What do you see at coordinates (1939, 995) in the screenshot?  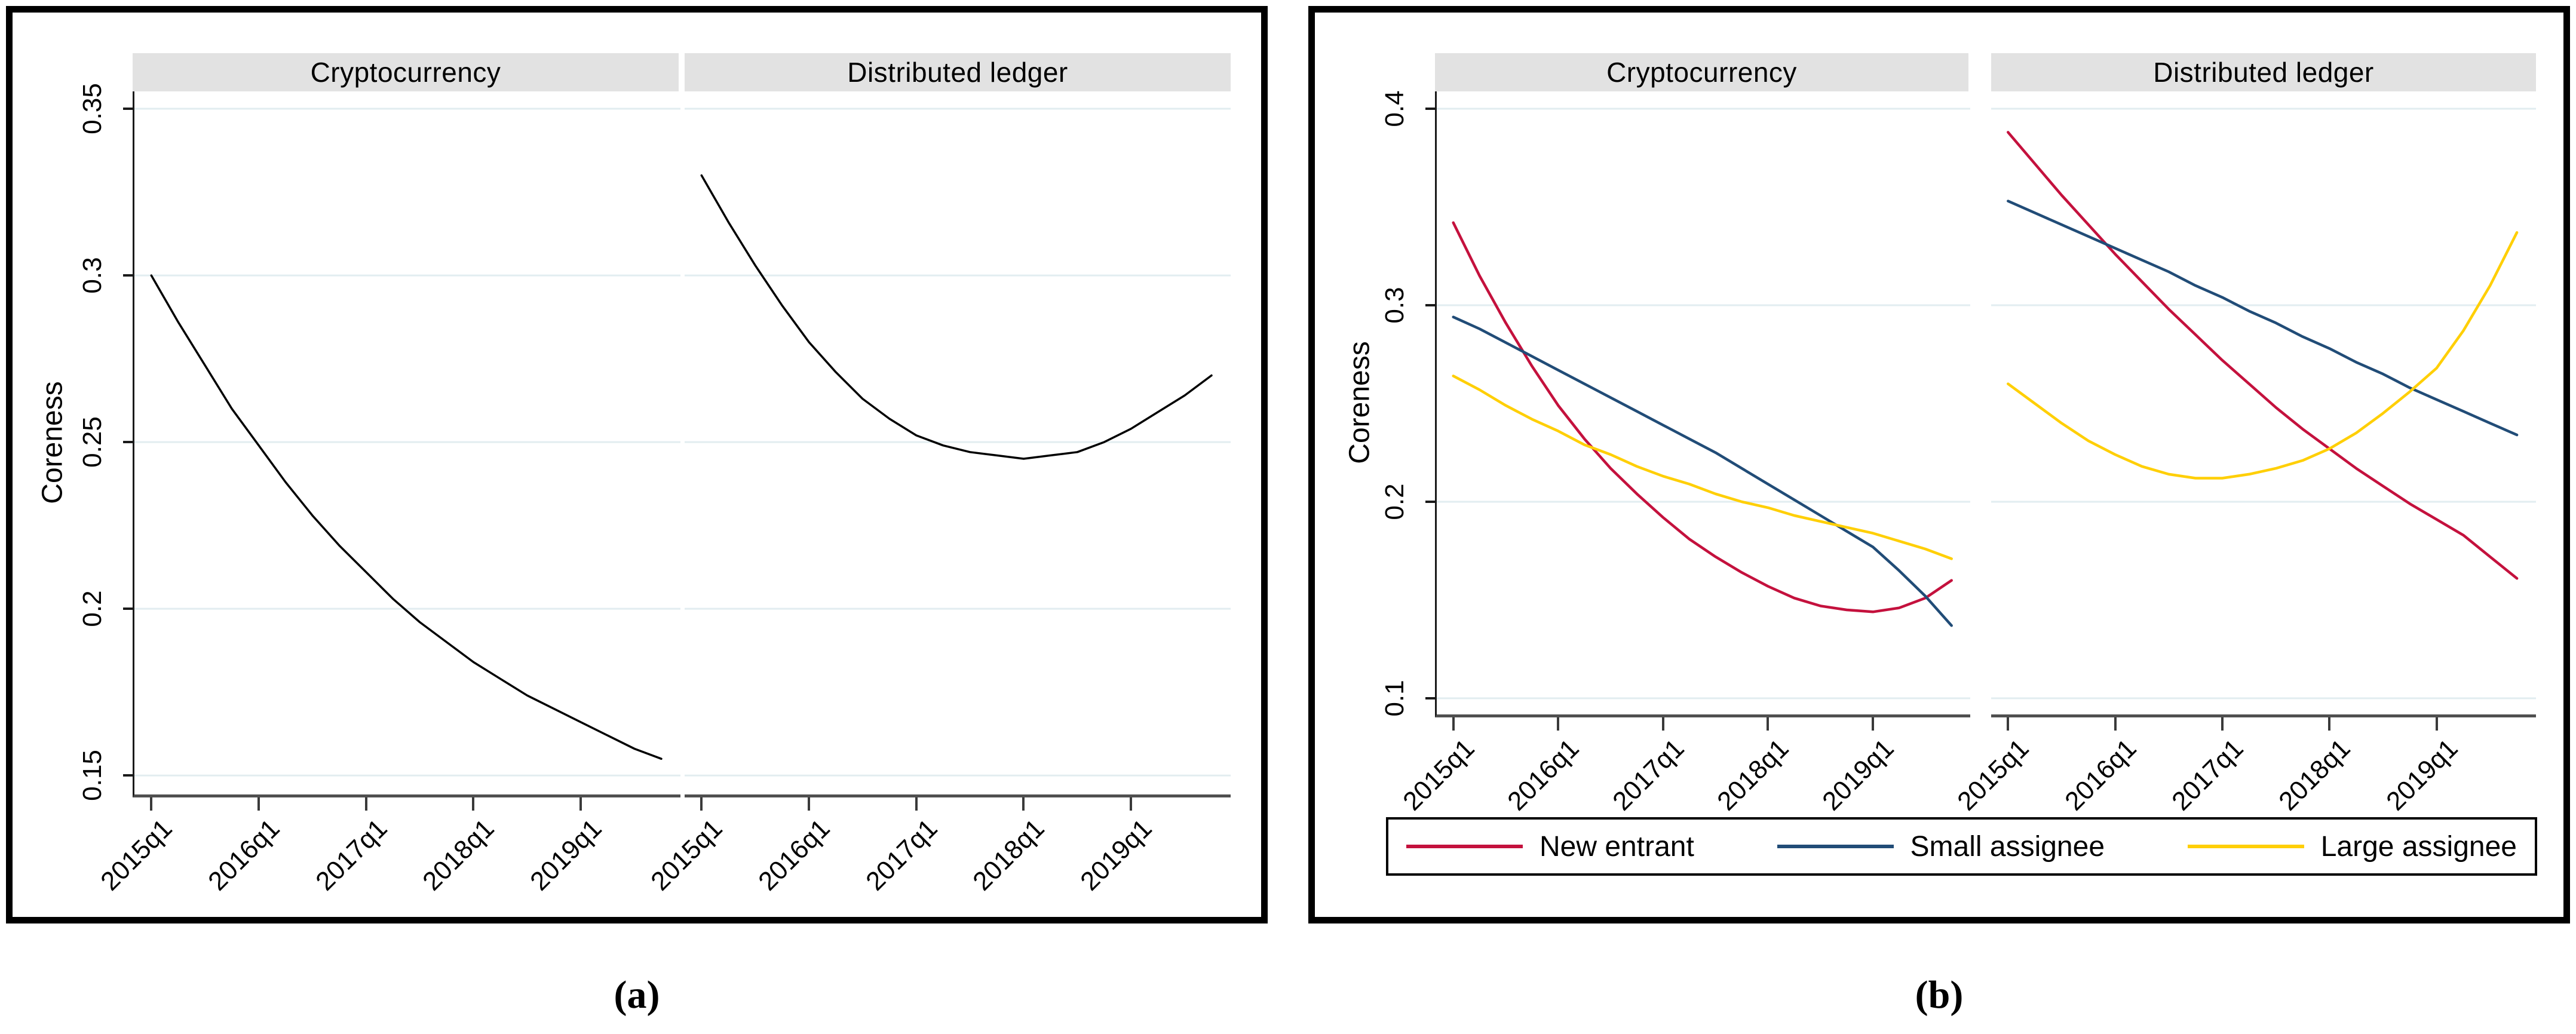 I see `subfigure-caption-b: (b)` at bounding box center [1939, 995].